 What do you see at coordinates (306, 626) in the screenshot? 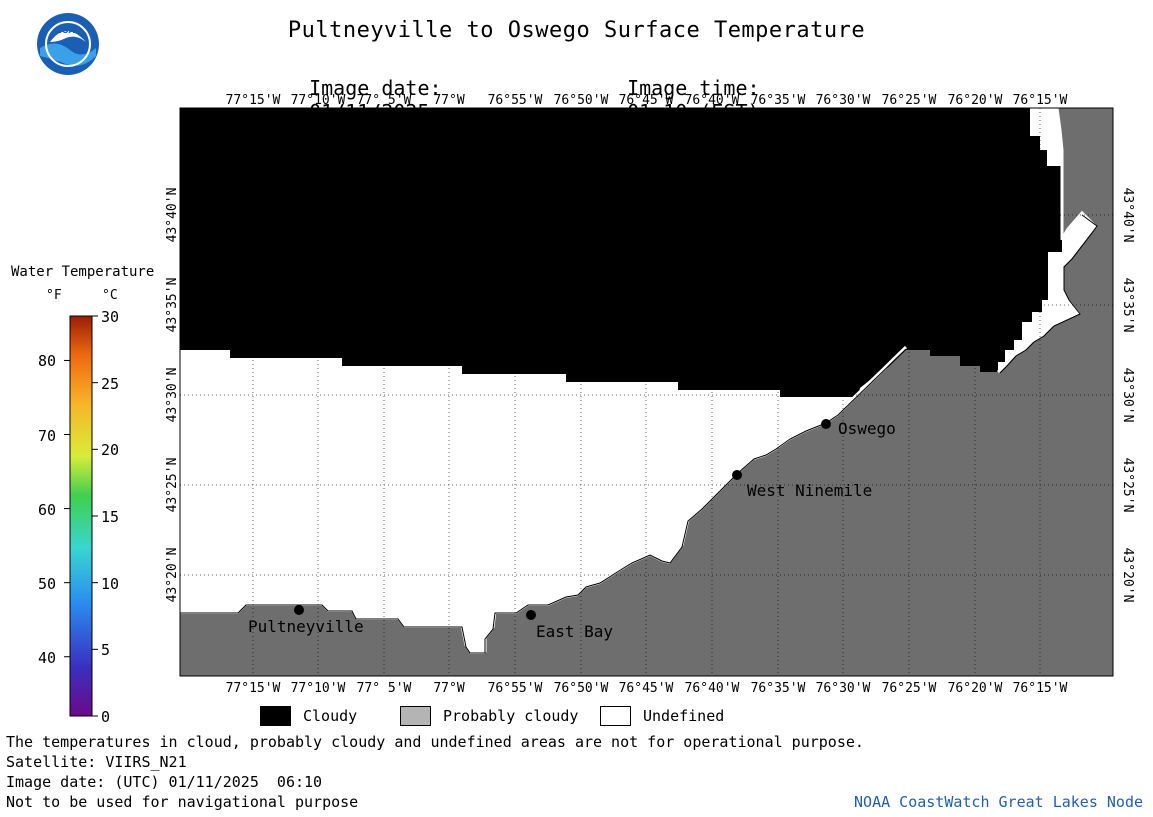
I see `place-label-pultneyville: Pultneyville` at bounding box center [306, 626].